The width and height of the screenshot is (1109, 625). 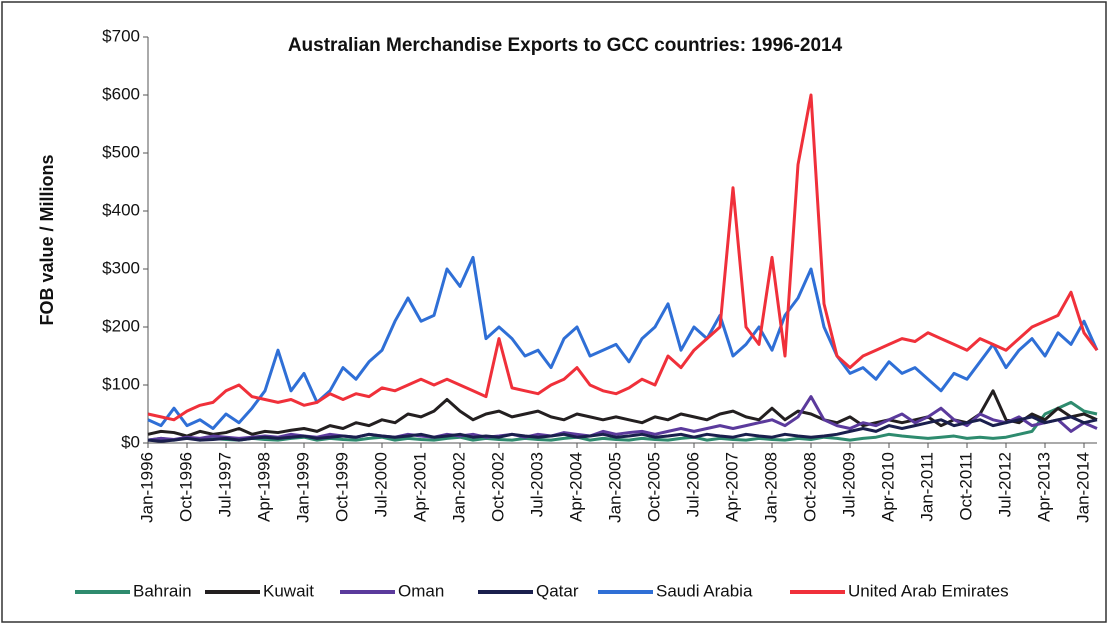 What do you see at coordinates (965, 486) in the screenshot?
I see `x-tick-label: Oct-2011` at bounding box center [965, 486].